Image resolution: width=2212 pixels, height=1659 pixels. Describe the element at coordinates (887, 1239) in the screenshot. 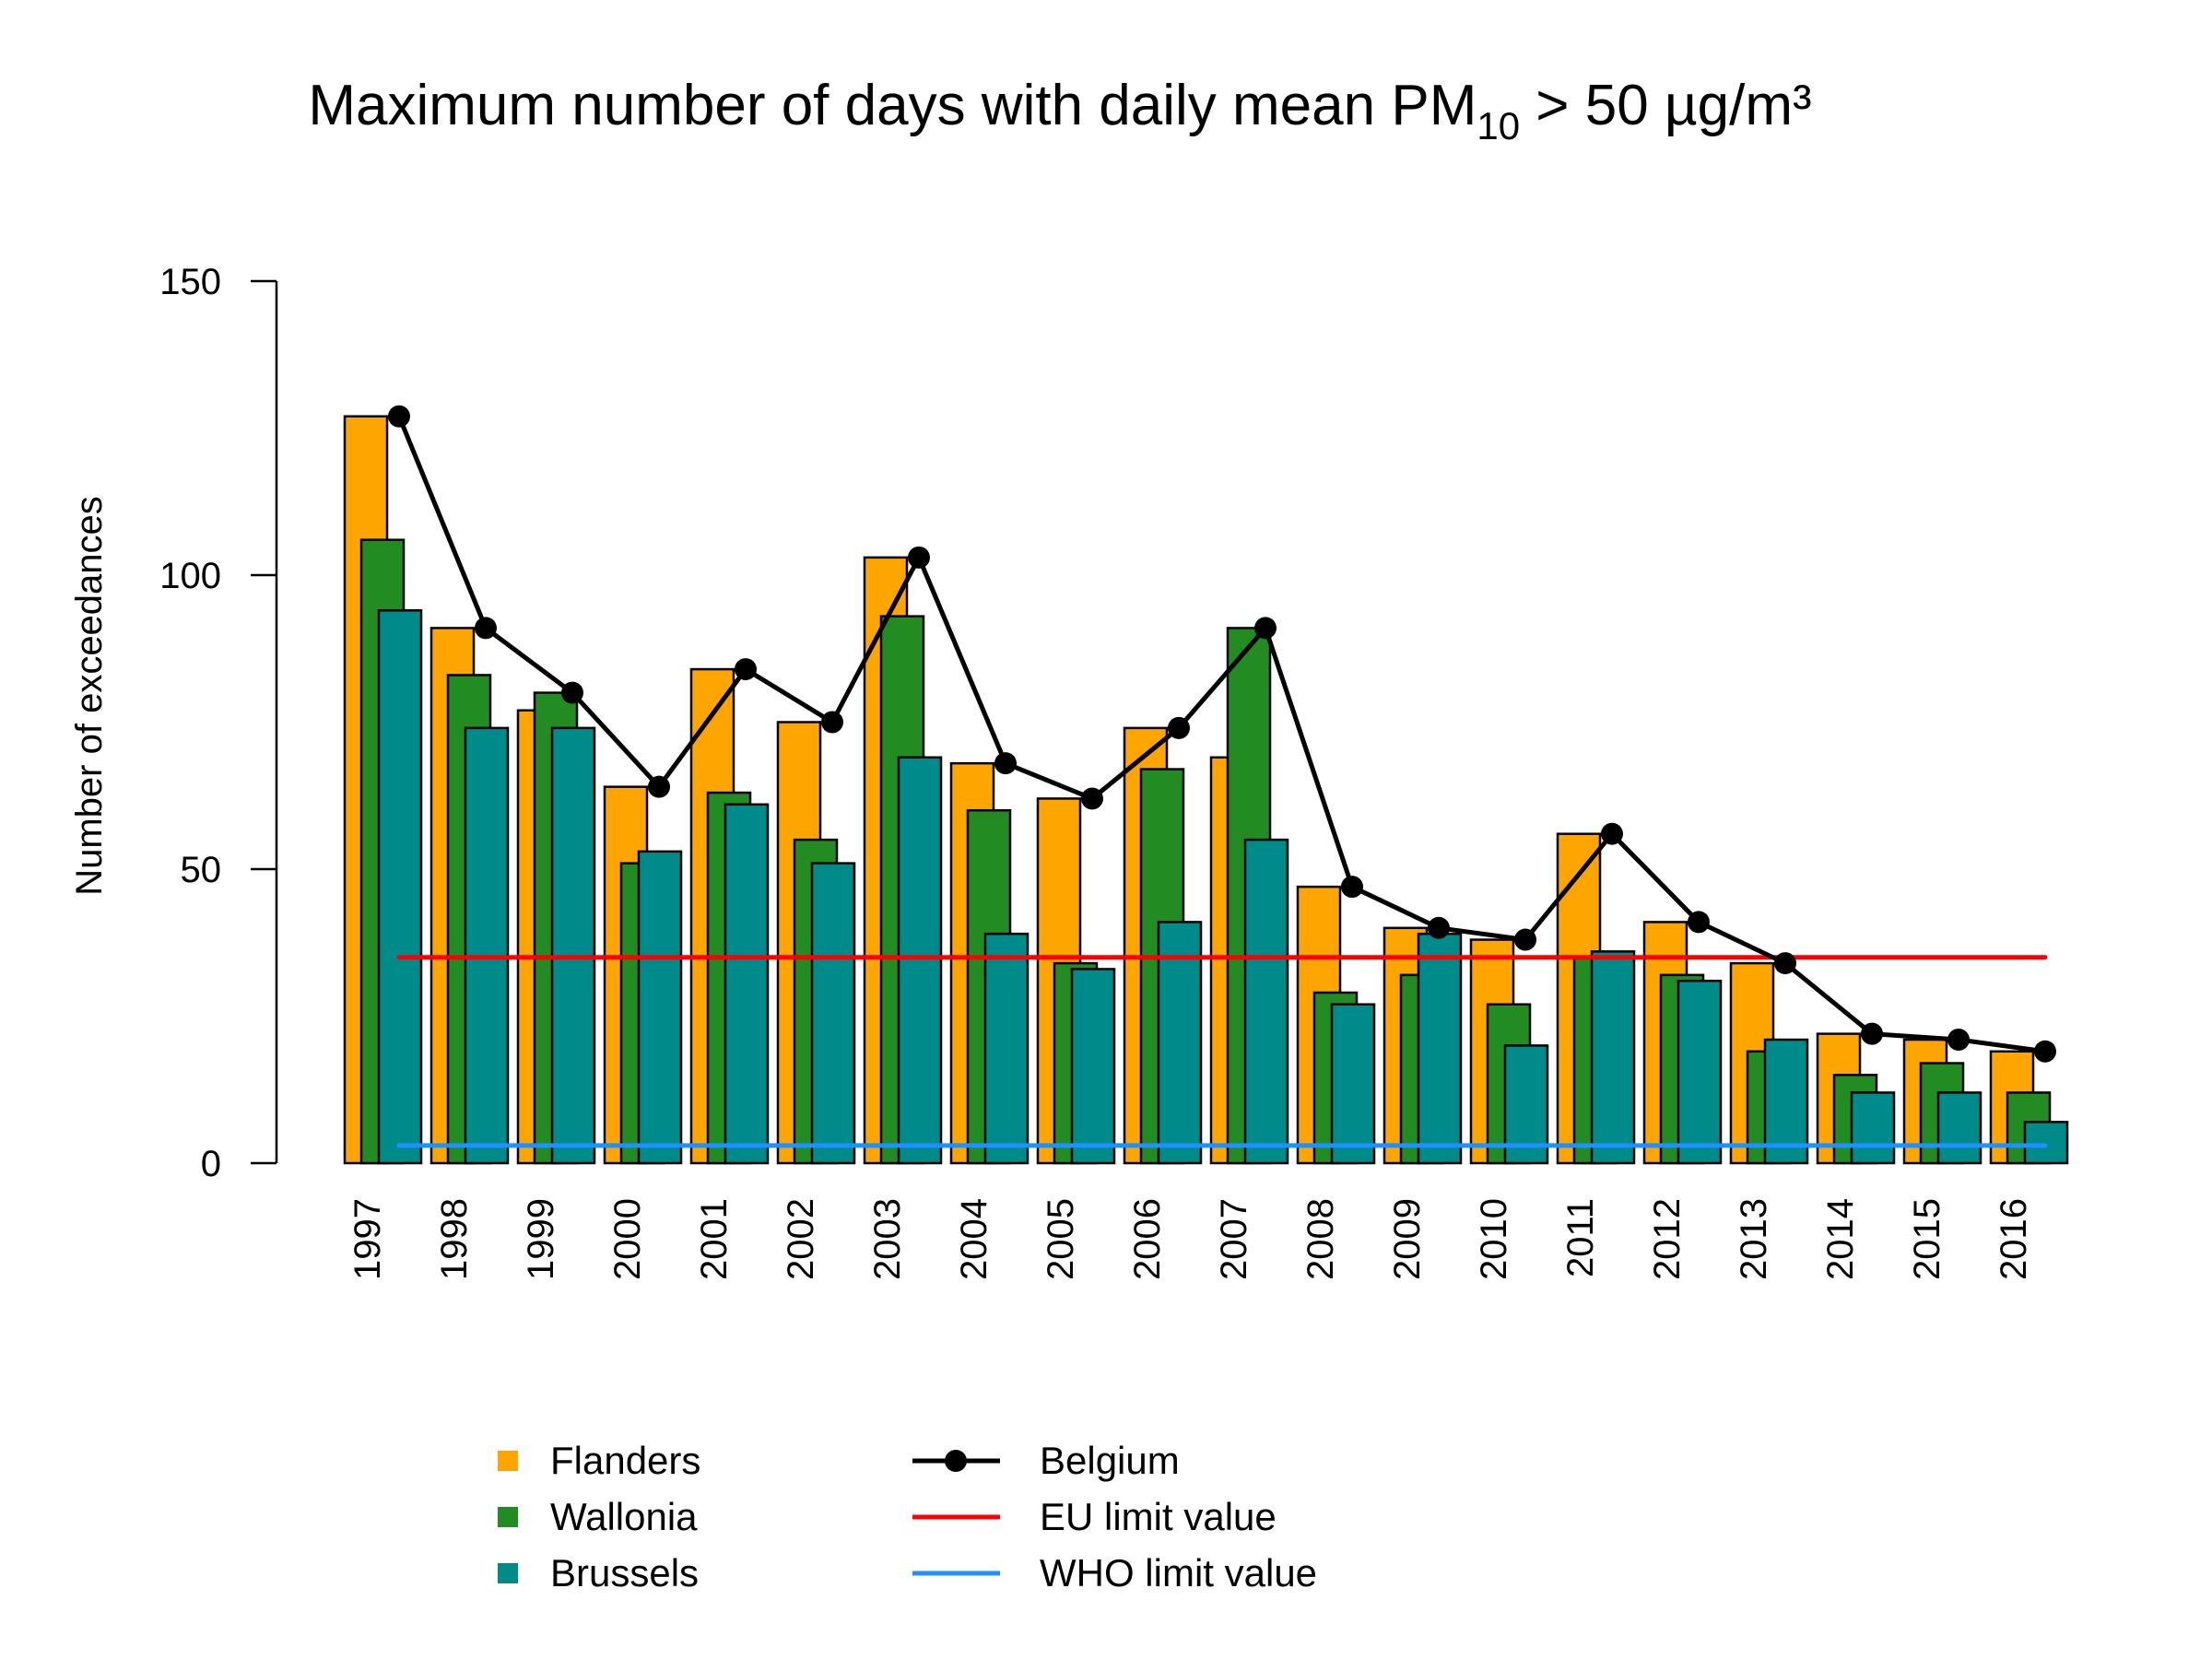

I see `x-tick-label: 2003` at that location.